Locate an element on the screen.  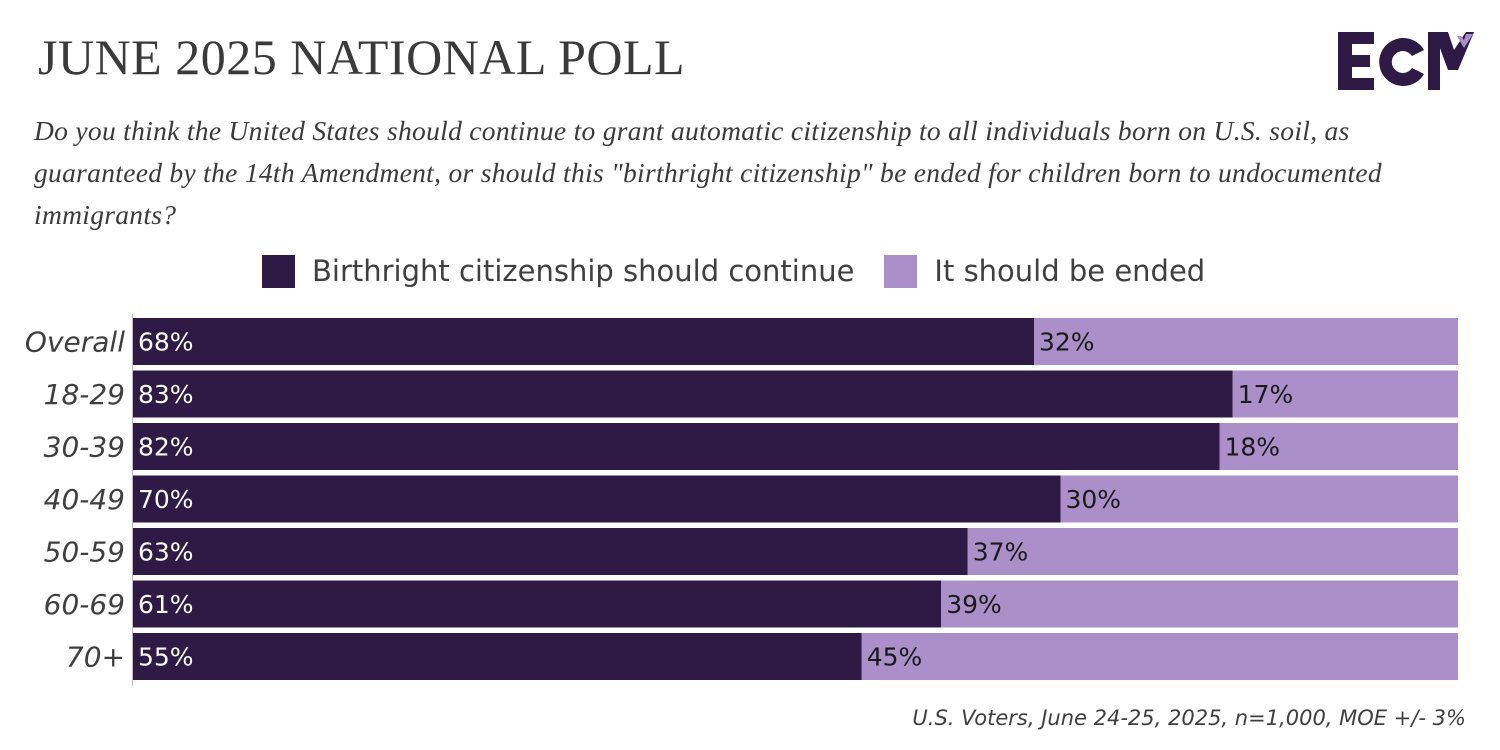
legend-item-continue: Birthright citizenship should continue is located at coordinates (558, 271).